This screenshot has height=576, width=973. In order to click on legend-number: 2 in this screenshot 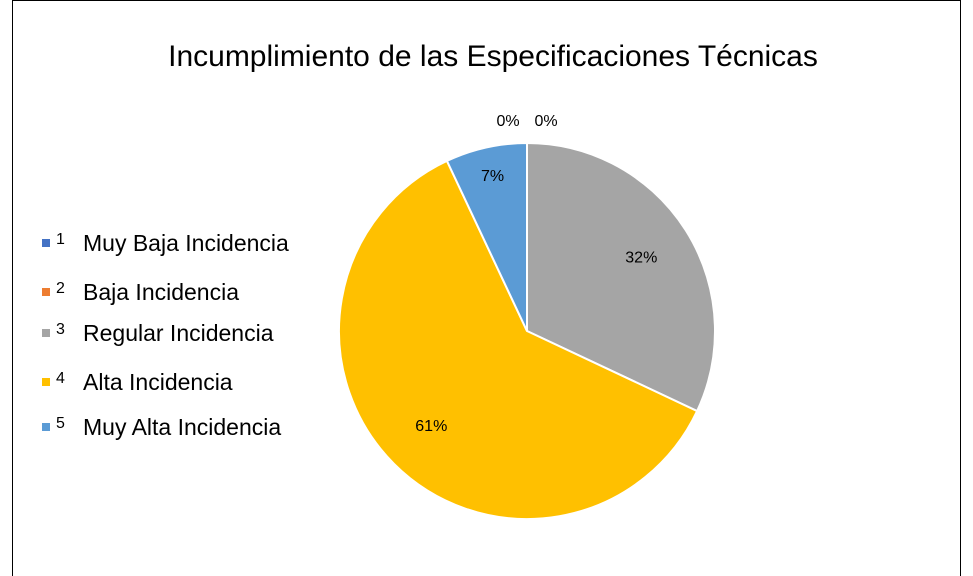, I will do `click(60, 288)`.